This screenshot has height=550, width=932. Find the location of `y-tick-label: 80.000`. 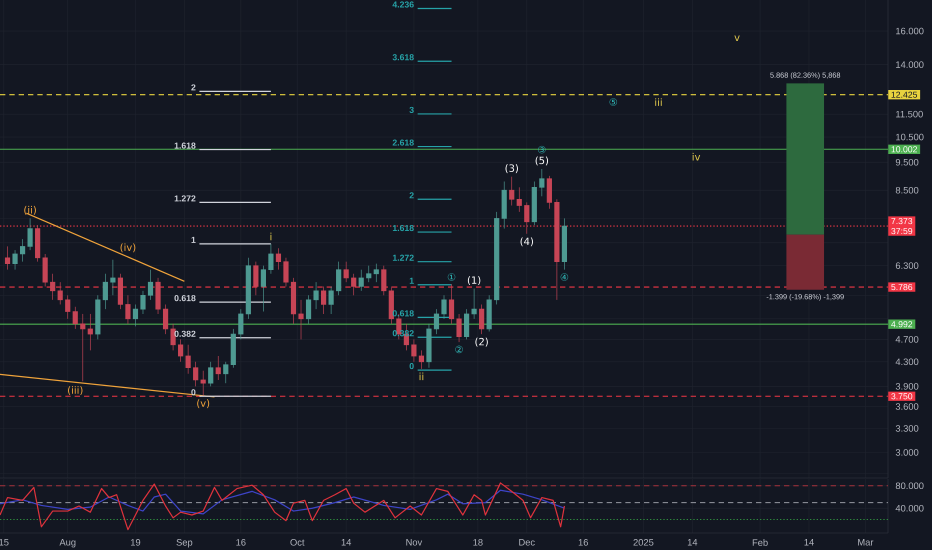

y-tick-label: 80.000 is located at coordinates (910, 486).